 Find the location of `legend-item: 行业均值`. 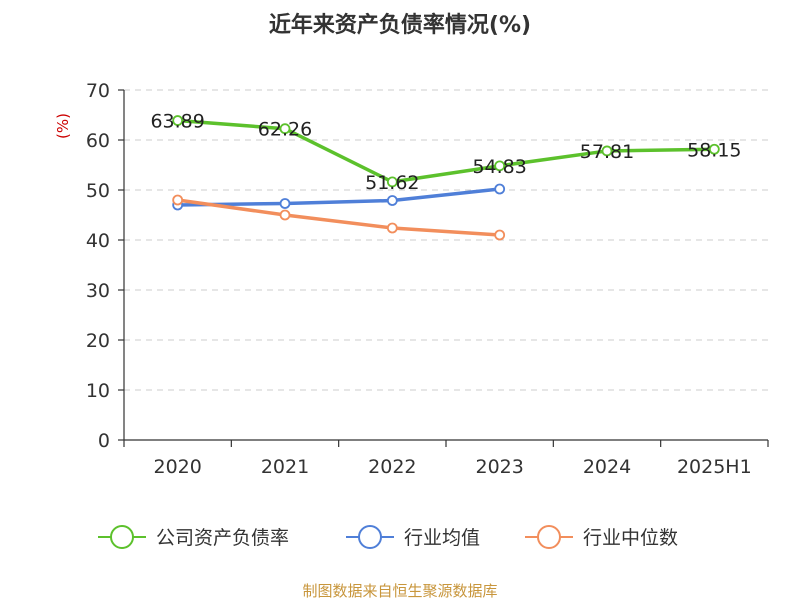

legend-item: 行业均值 is located at coordinates (413, 537).